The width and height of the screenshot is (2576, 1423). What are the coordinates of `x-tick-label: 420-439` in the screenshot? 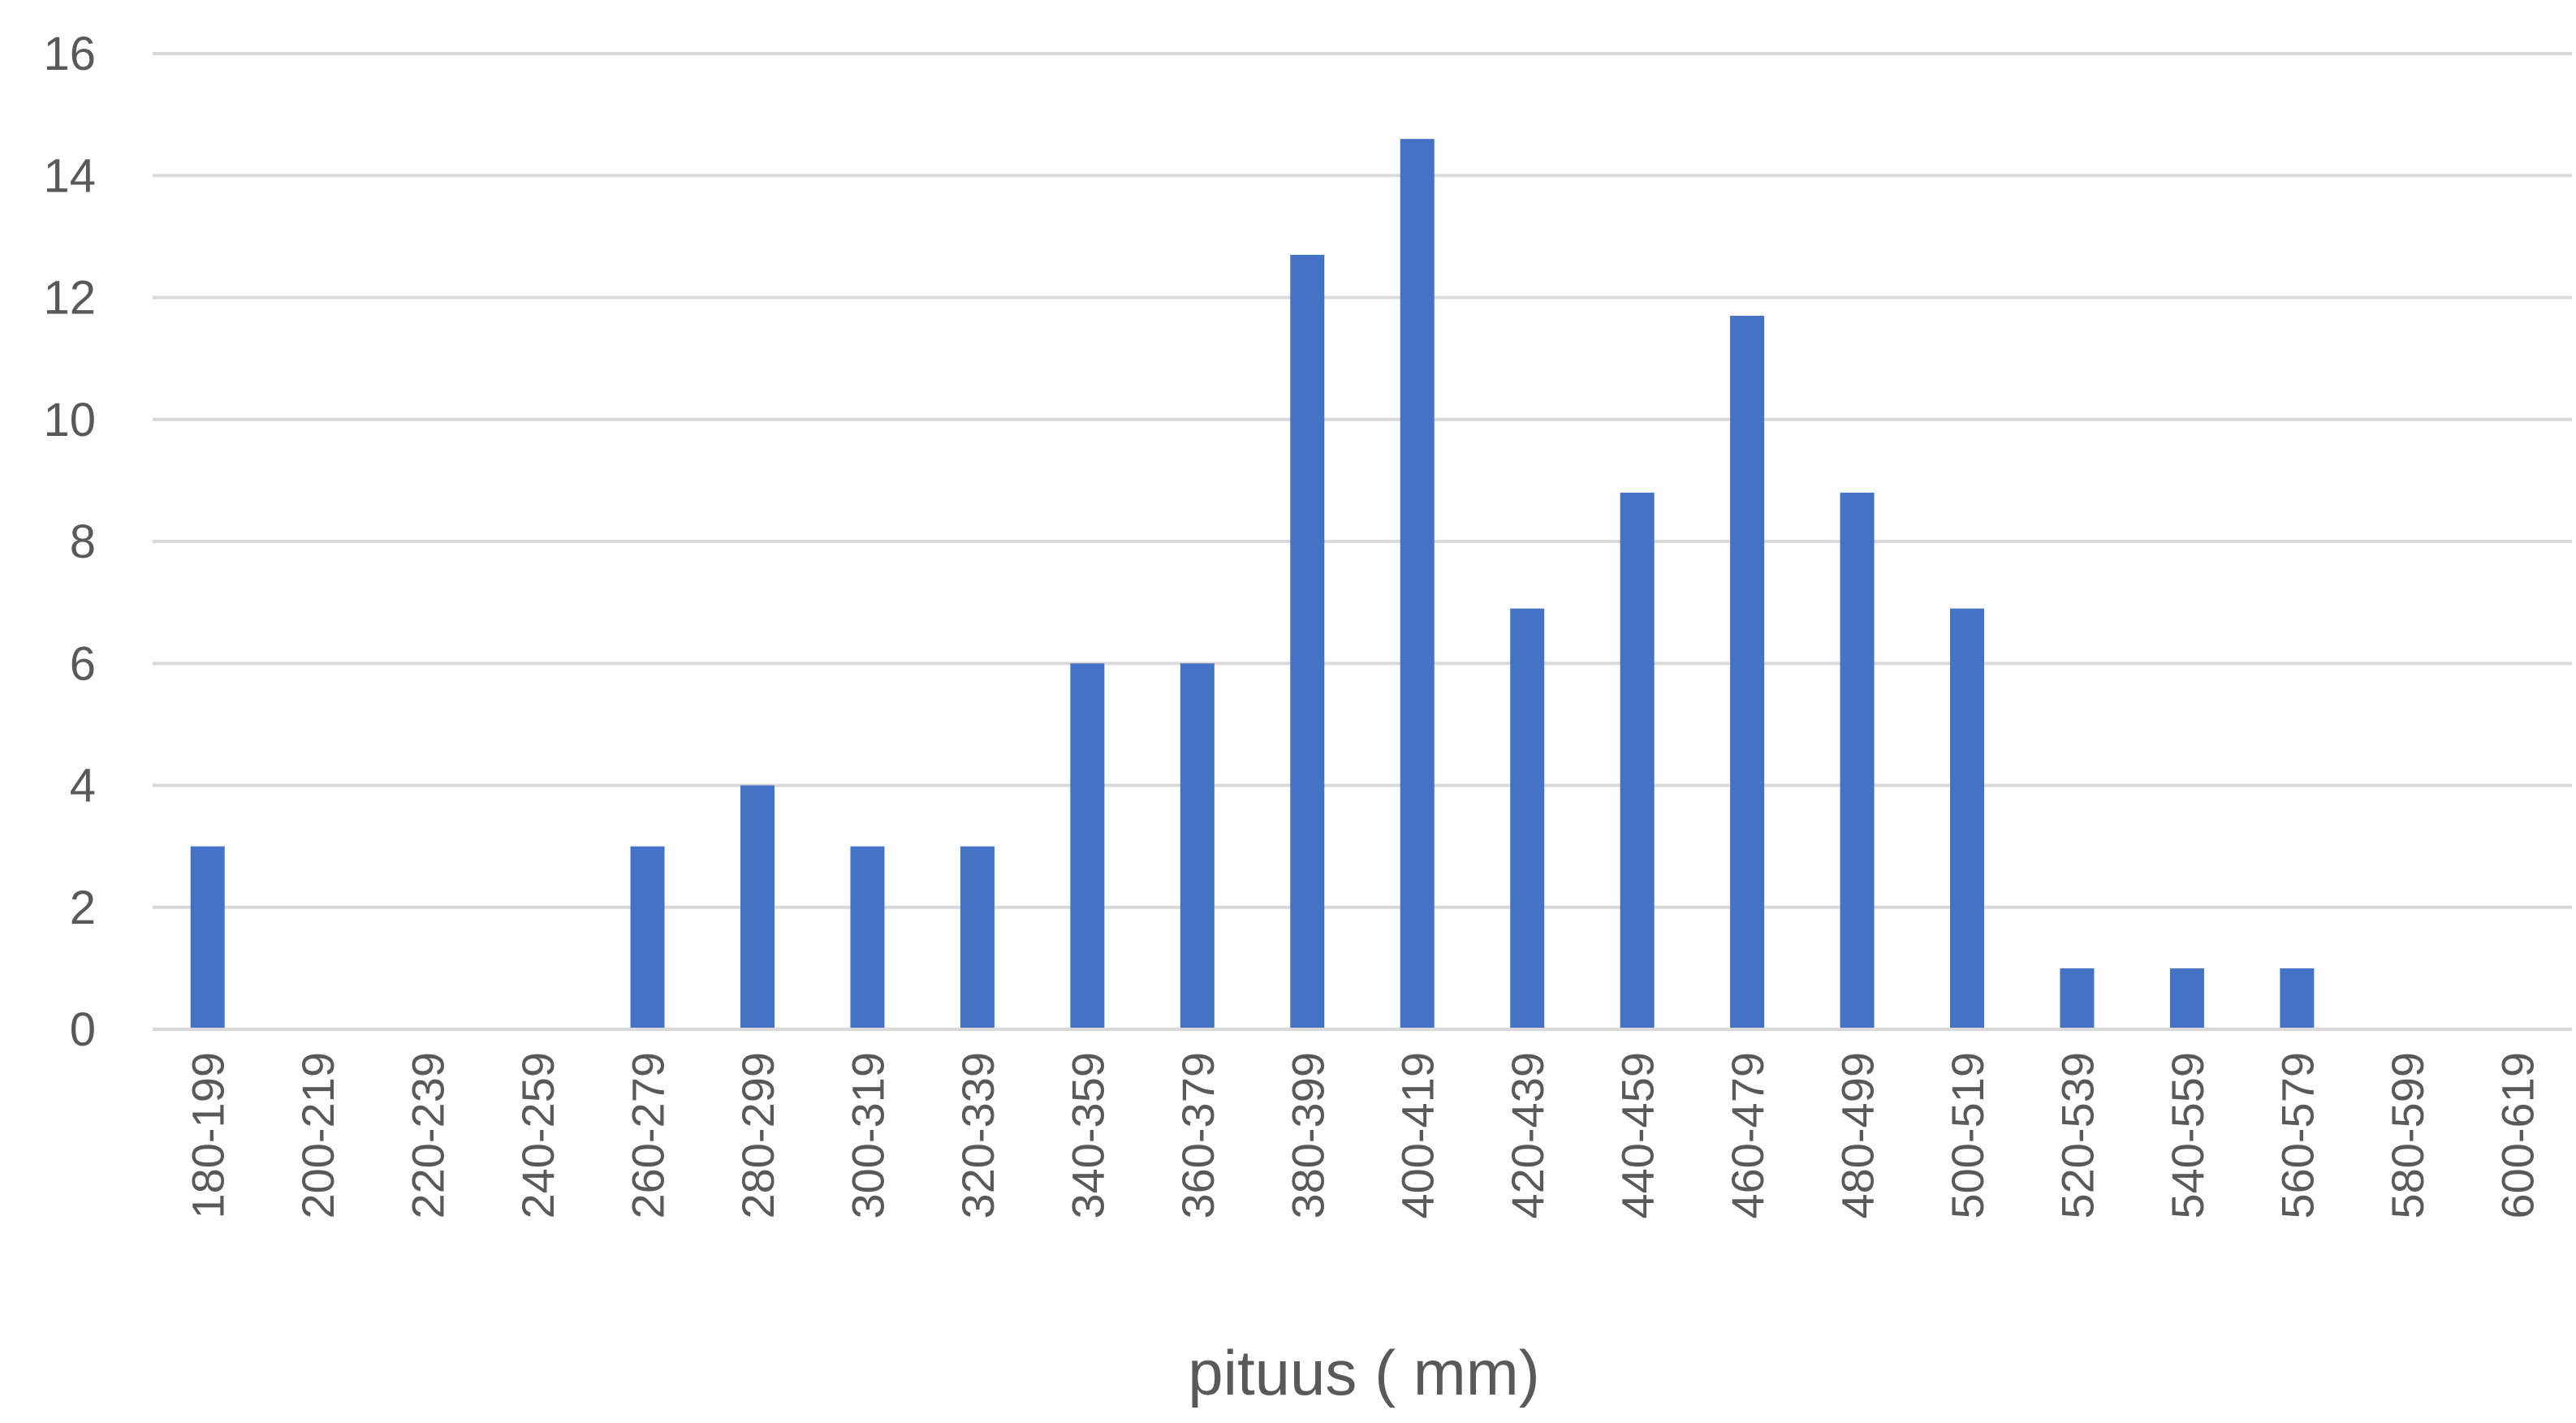 It's located at (1527, 1135).